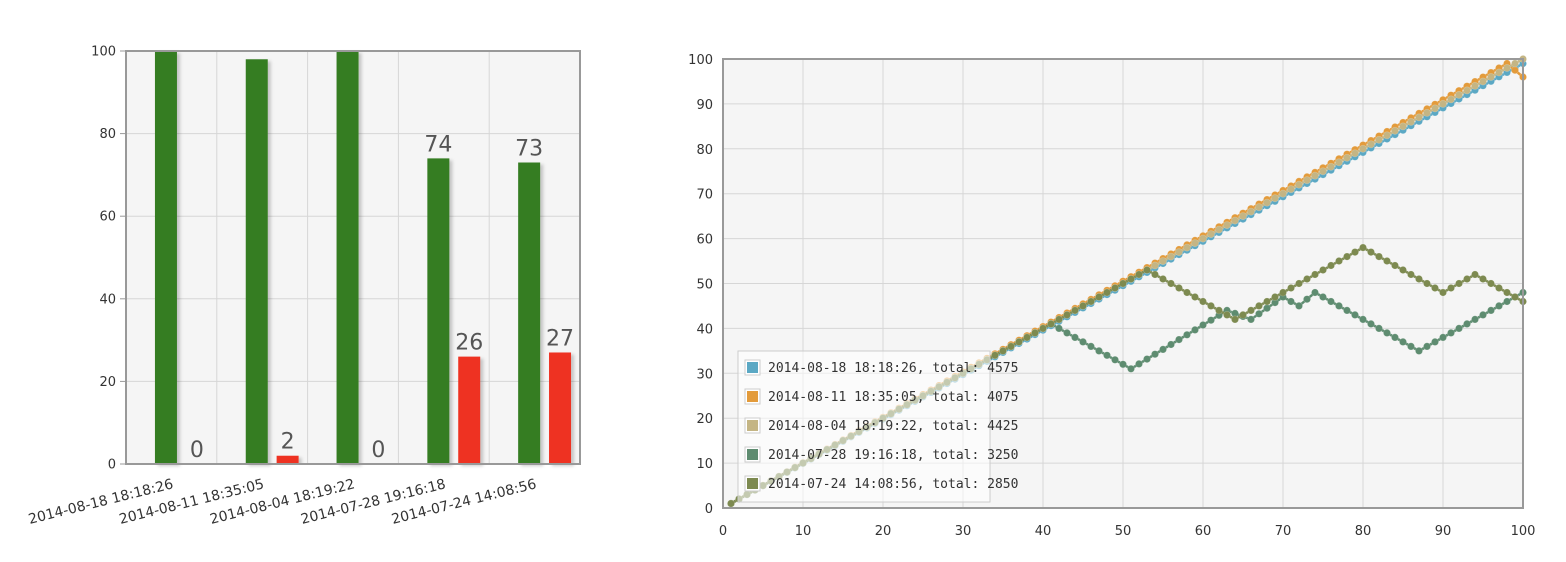 The image size is (1566, 562). I want to click on bar-y-tick-label: 100, so click(103, 52).